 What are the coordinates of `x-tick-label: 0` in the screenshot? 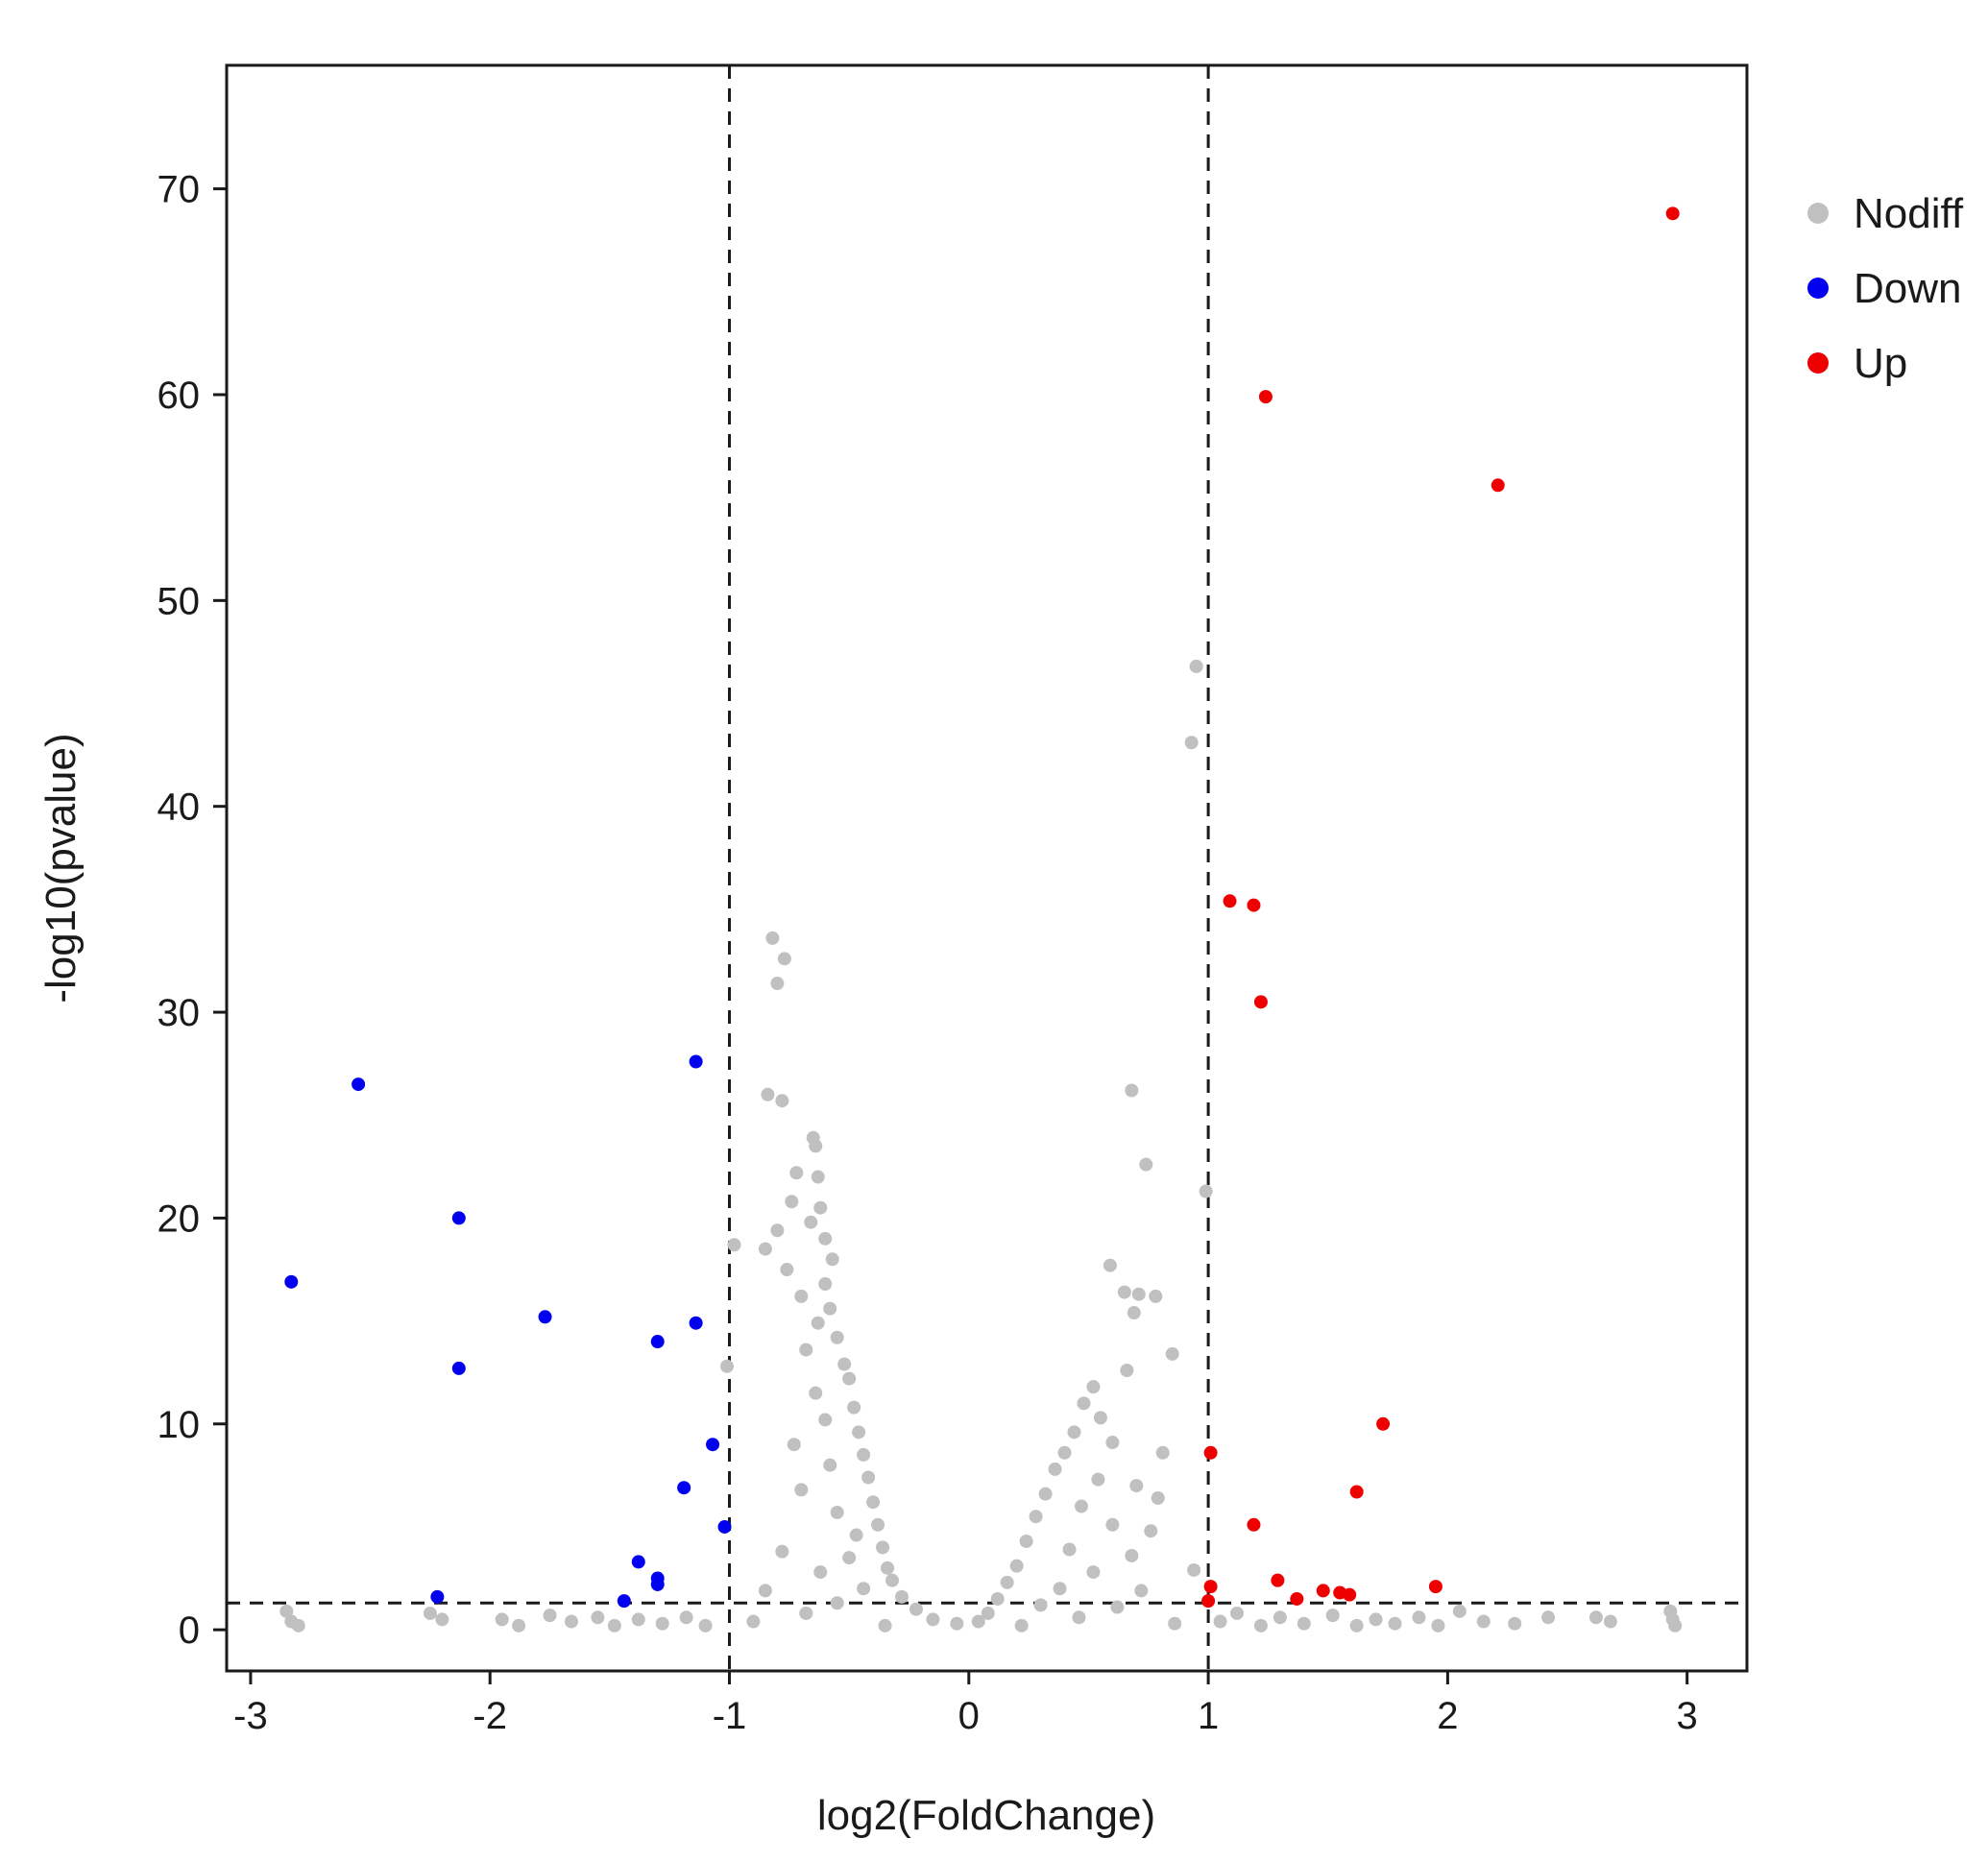 It's located at (969, 1716).